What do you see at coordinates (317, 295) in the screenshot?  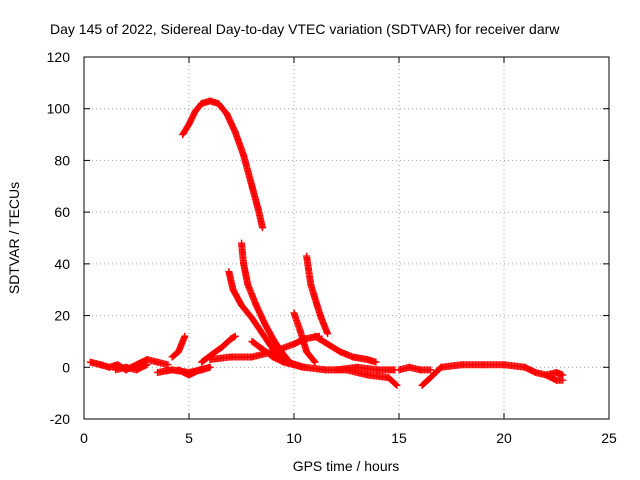 I see `series-track-c` at bounding box center [317, 295].